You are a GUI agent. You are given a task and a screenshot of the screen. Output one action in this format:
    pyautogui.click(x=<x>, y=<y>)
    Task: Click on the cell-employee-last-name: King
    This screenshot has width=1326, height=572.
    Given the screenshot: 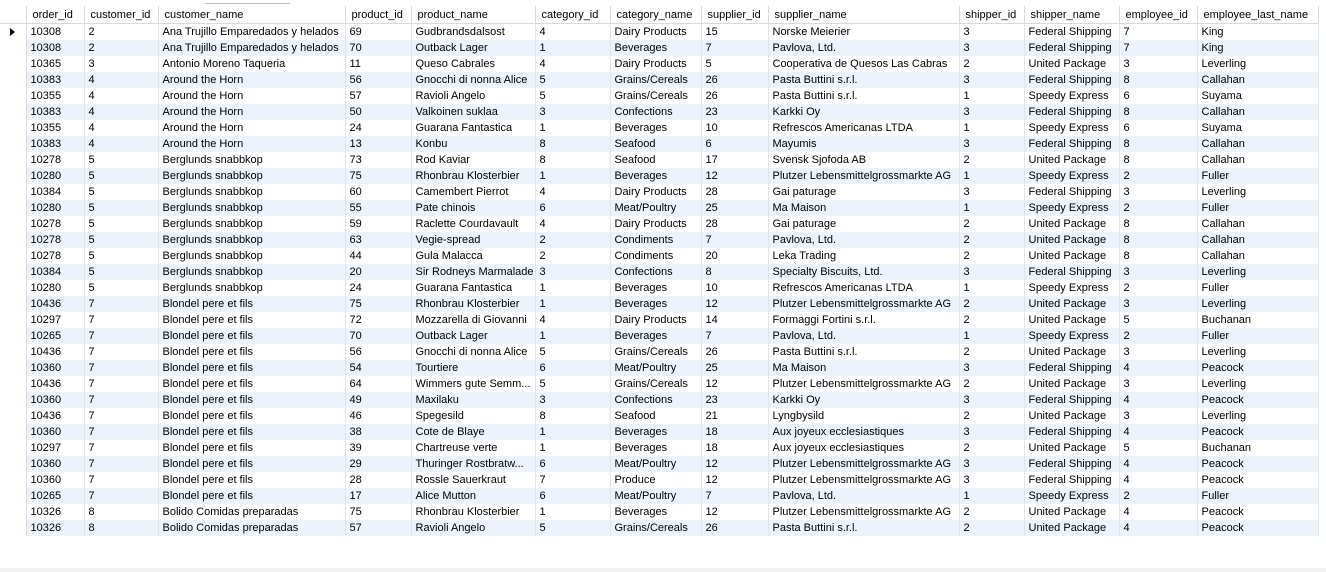 What is the action you would take?
    pyautogui.click(x=1258, y=31)
    